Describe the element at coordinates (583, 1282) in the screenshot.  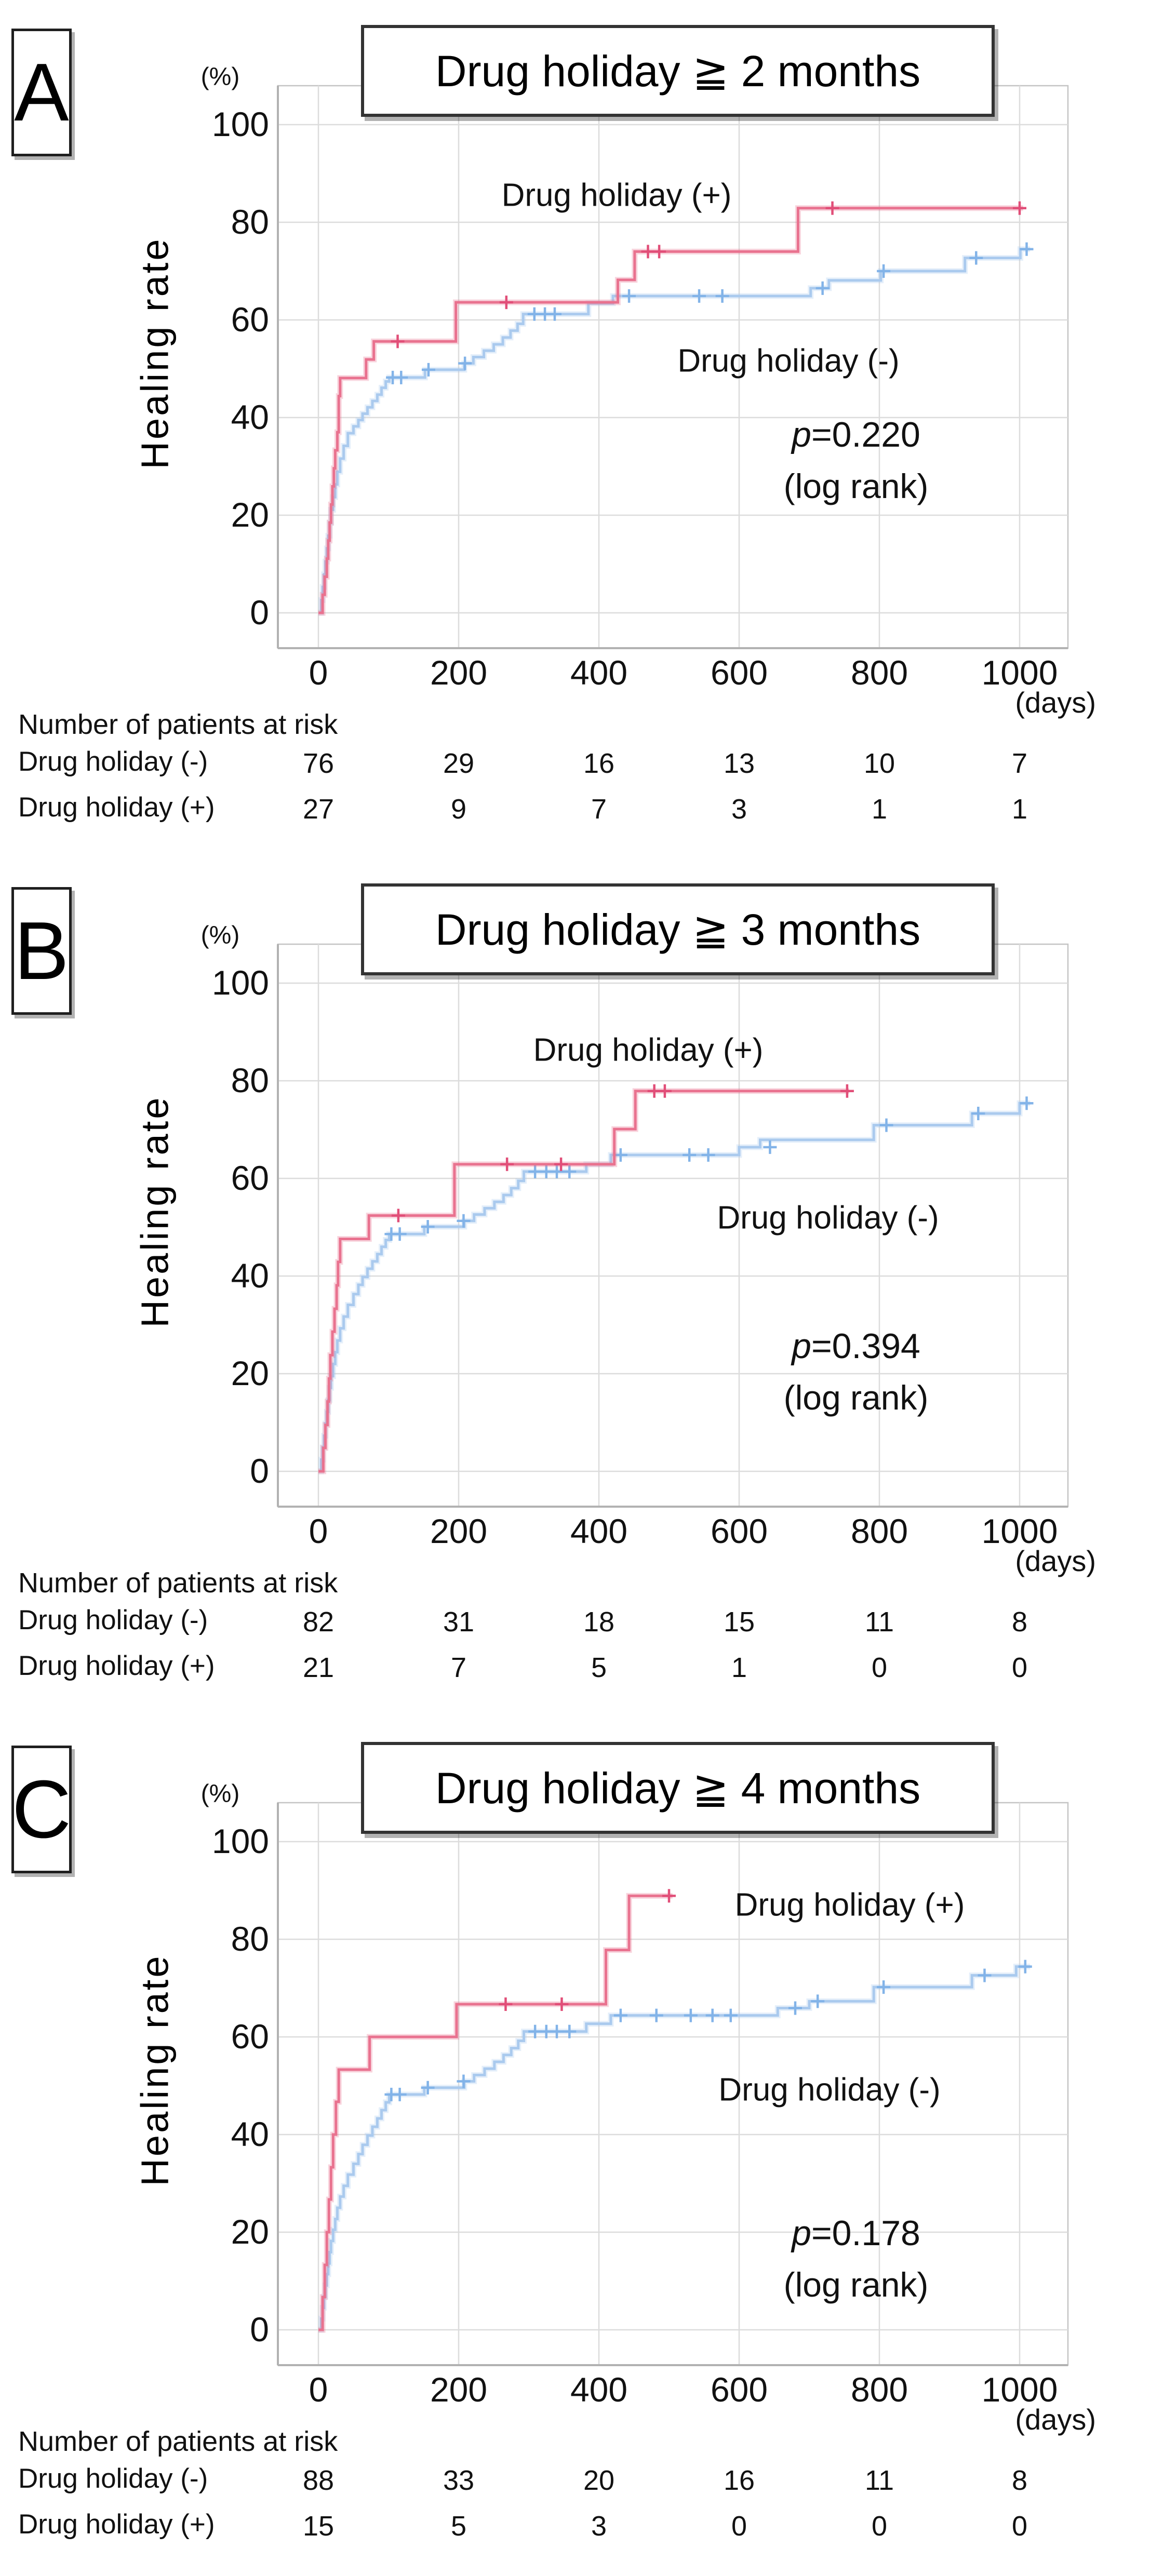
I see `km-curve-positive` at that location.